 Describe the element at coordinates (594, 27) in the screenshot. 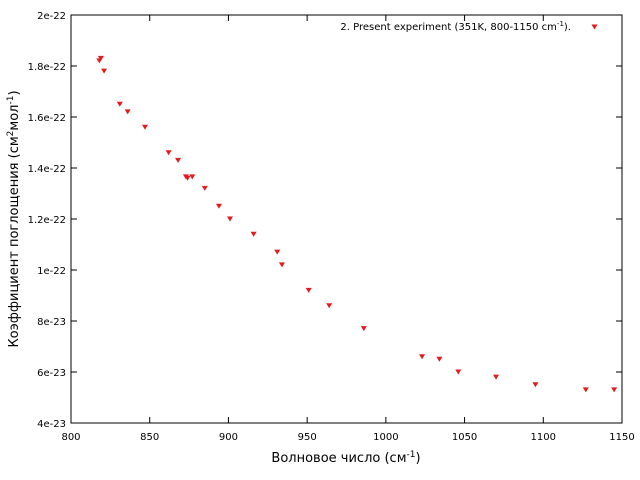

I see `legend-marker` at that location.